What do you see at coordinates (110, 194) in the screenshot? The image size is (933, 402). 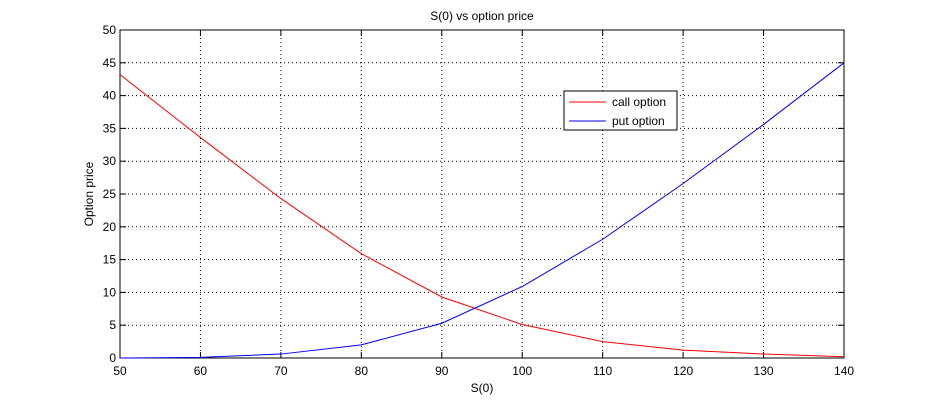 I see `y-tick-label: 25` at bounding box center [110, 194].